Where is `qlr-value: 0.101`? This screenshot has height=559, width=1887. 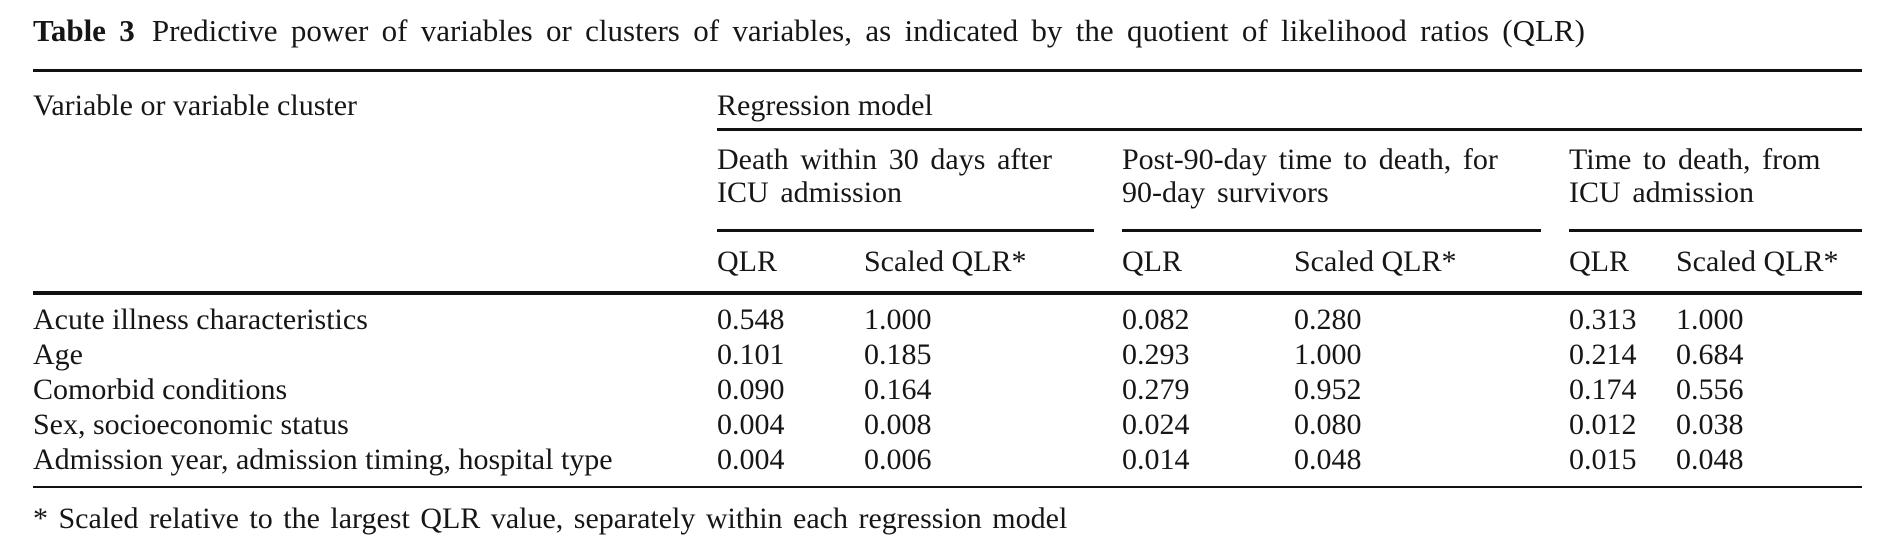
qlr-value: 0.101 is located at coordinates (751, 354).